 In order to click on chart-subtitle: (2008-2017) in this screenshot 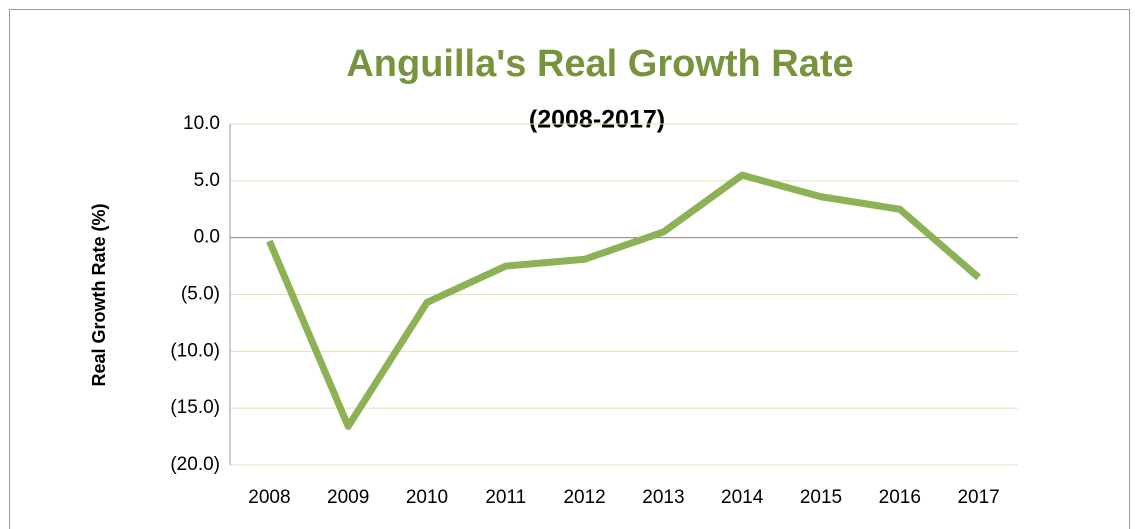, I will do `click(597, 120)`.